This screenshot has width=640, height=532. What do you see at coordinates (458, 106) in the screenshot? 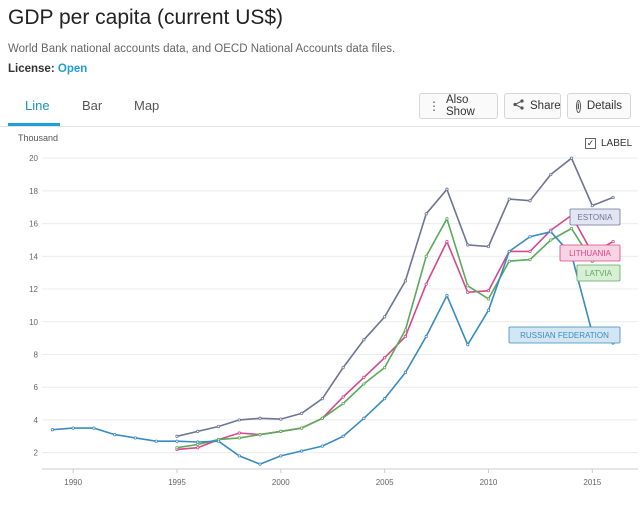
I see `also-show-button: ⋮ Also Show` at bounding box center [458, 106].